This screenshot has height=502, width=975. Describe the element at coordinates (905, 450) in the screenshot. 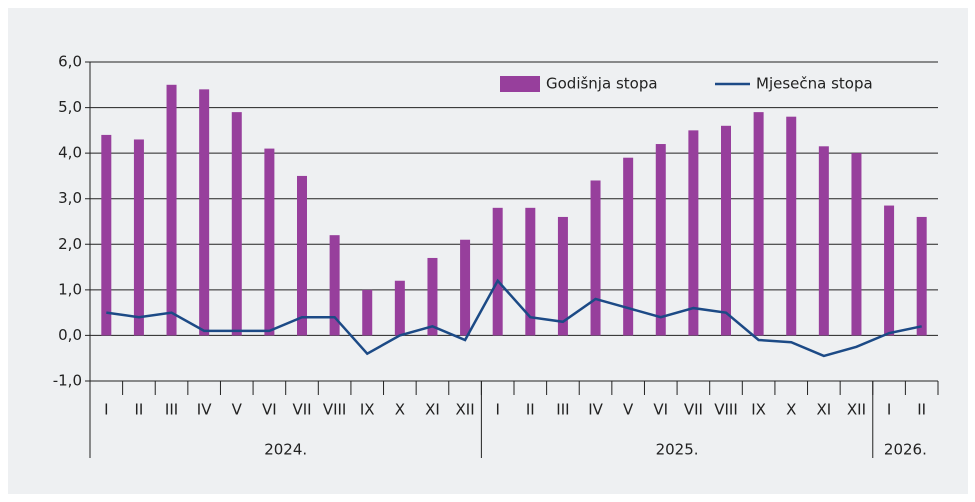

I see `group-label: 2026.` at that location.